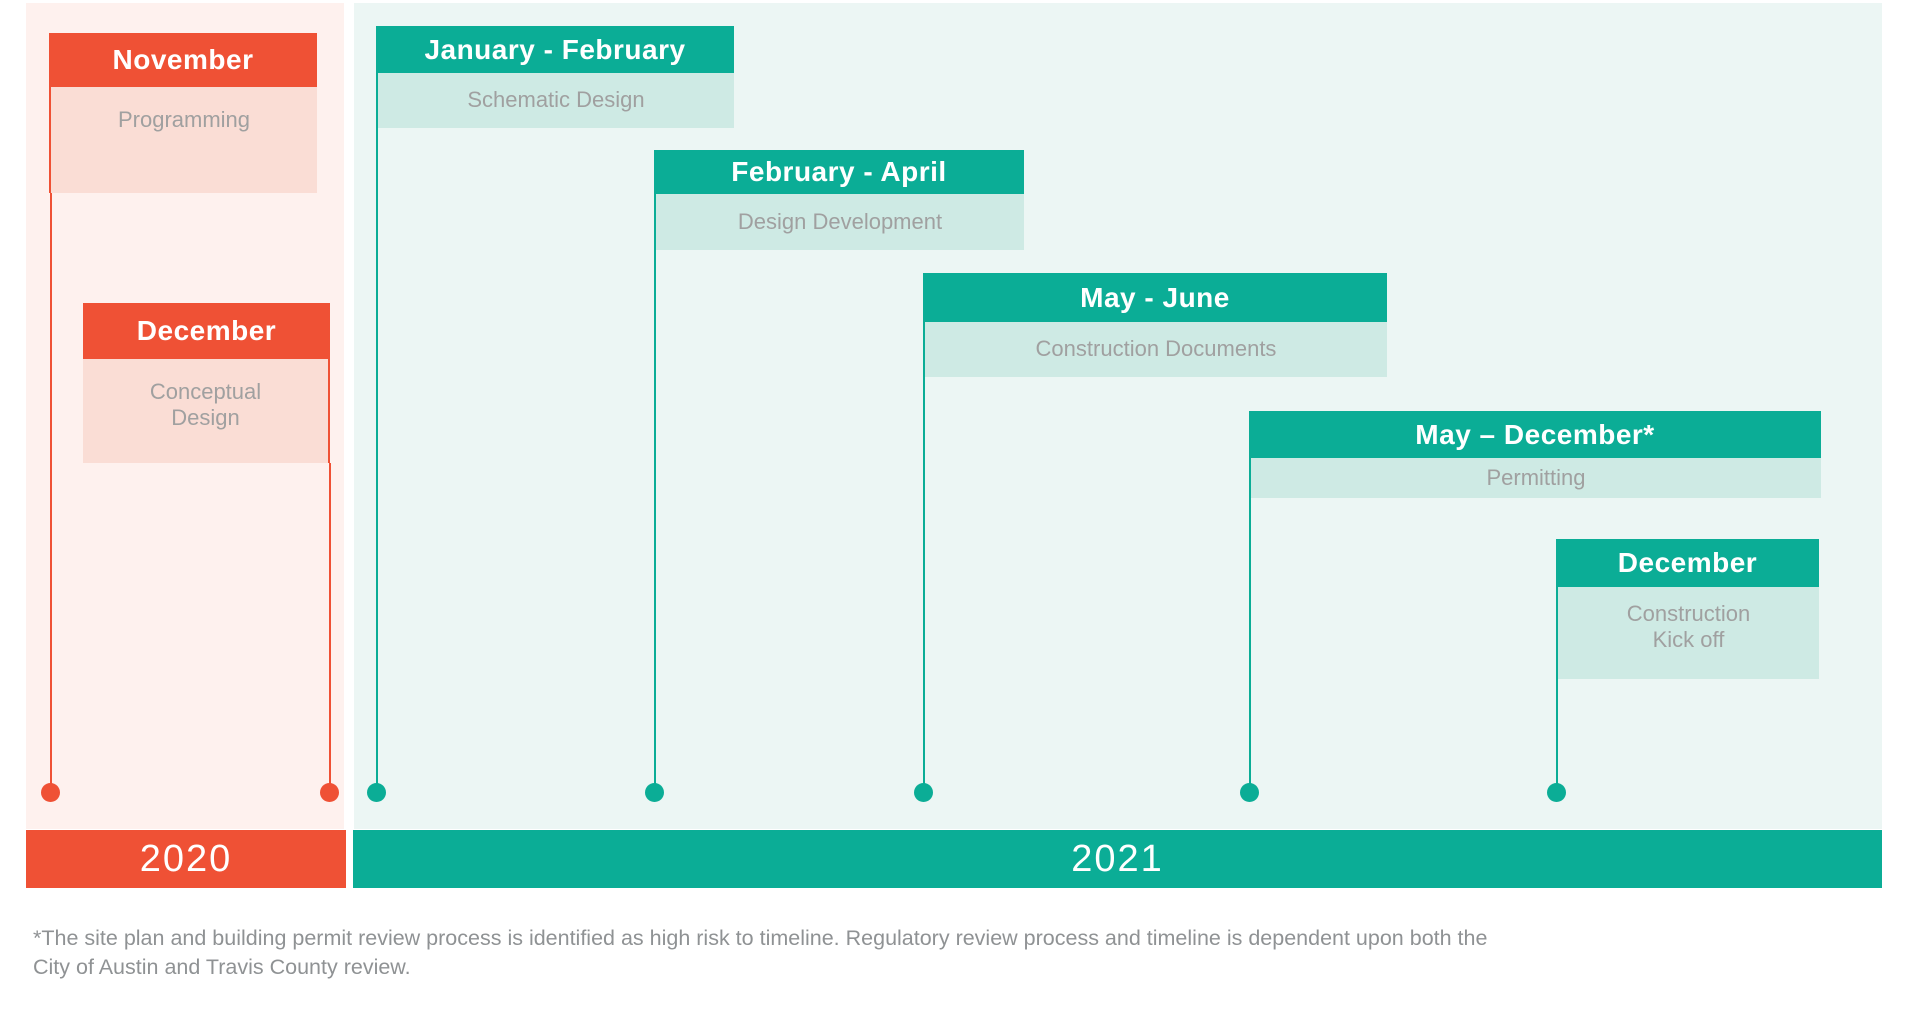 This screenshot has width=1912, height=1014. I want to click on event-phase-label: Programming, so click(184, 119).